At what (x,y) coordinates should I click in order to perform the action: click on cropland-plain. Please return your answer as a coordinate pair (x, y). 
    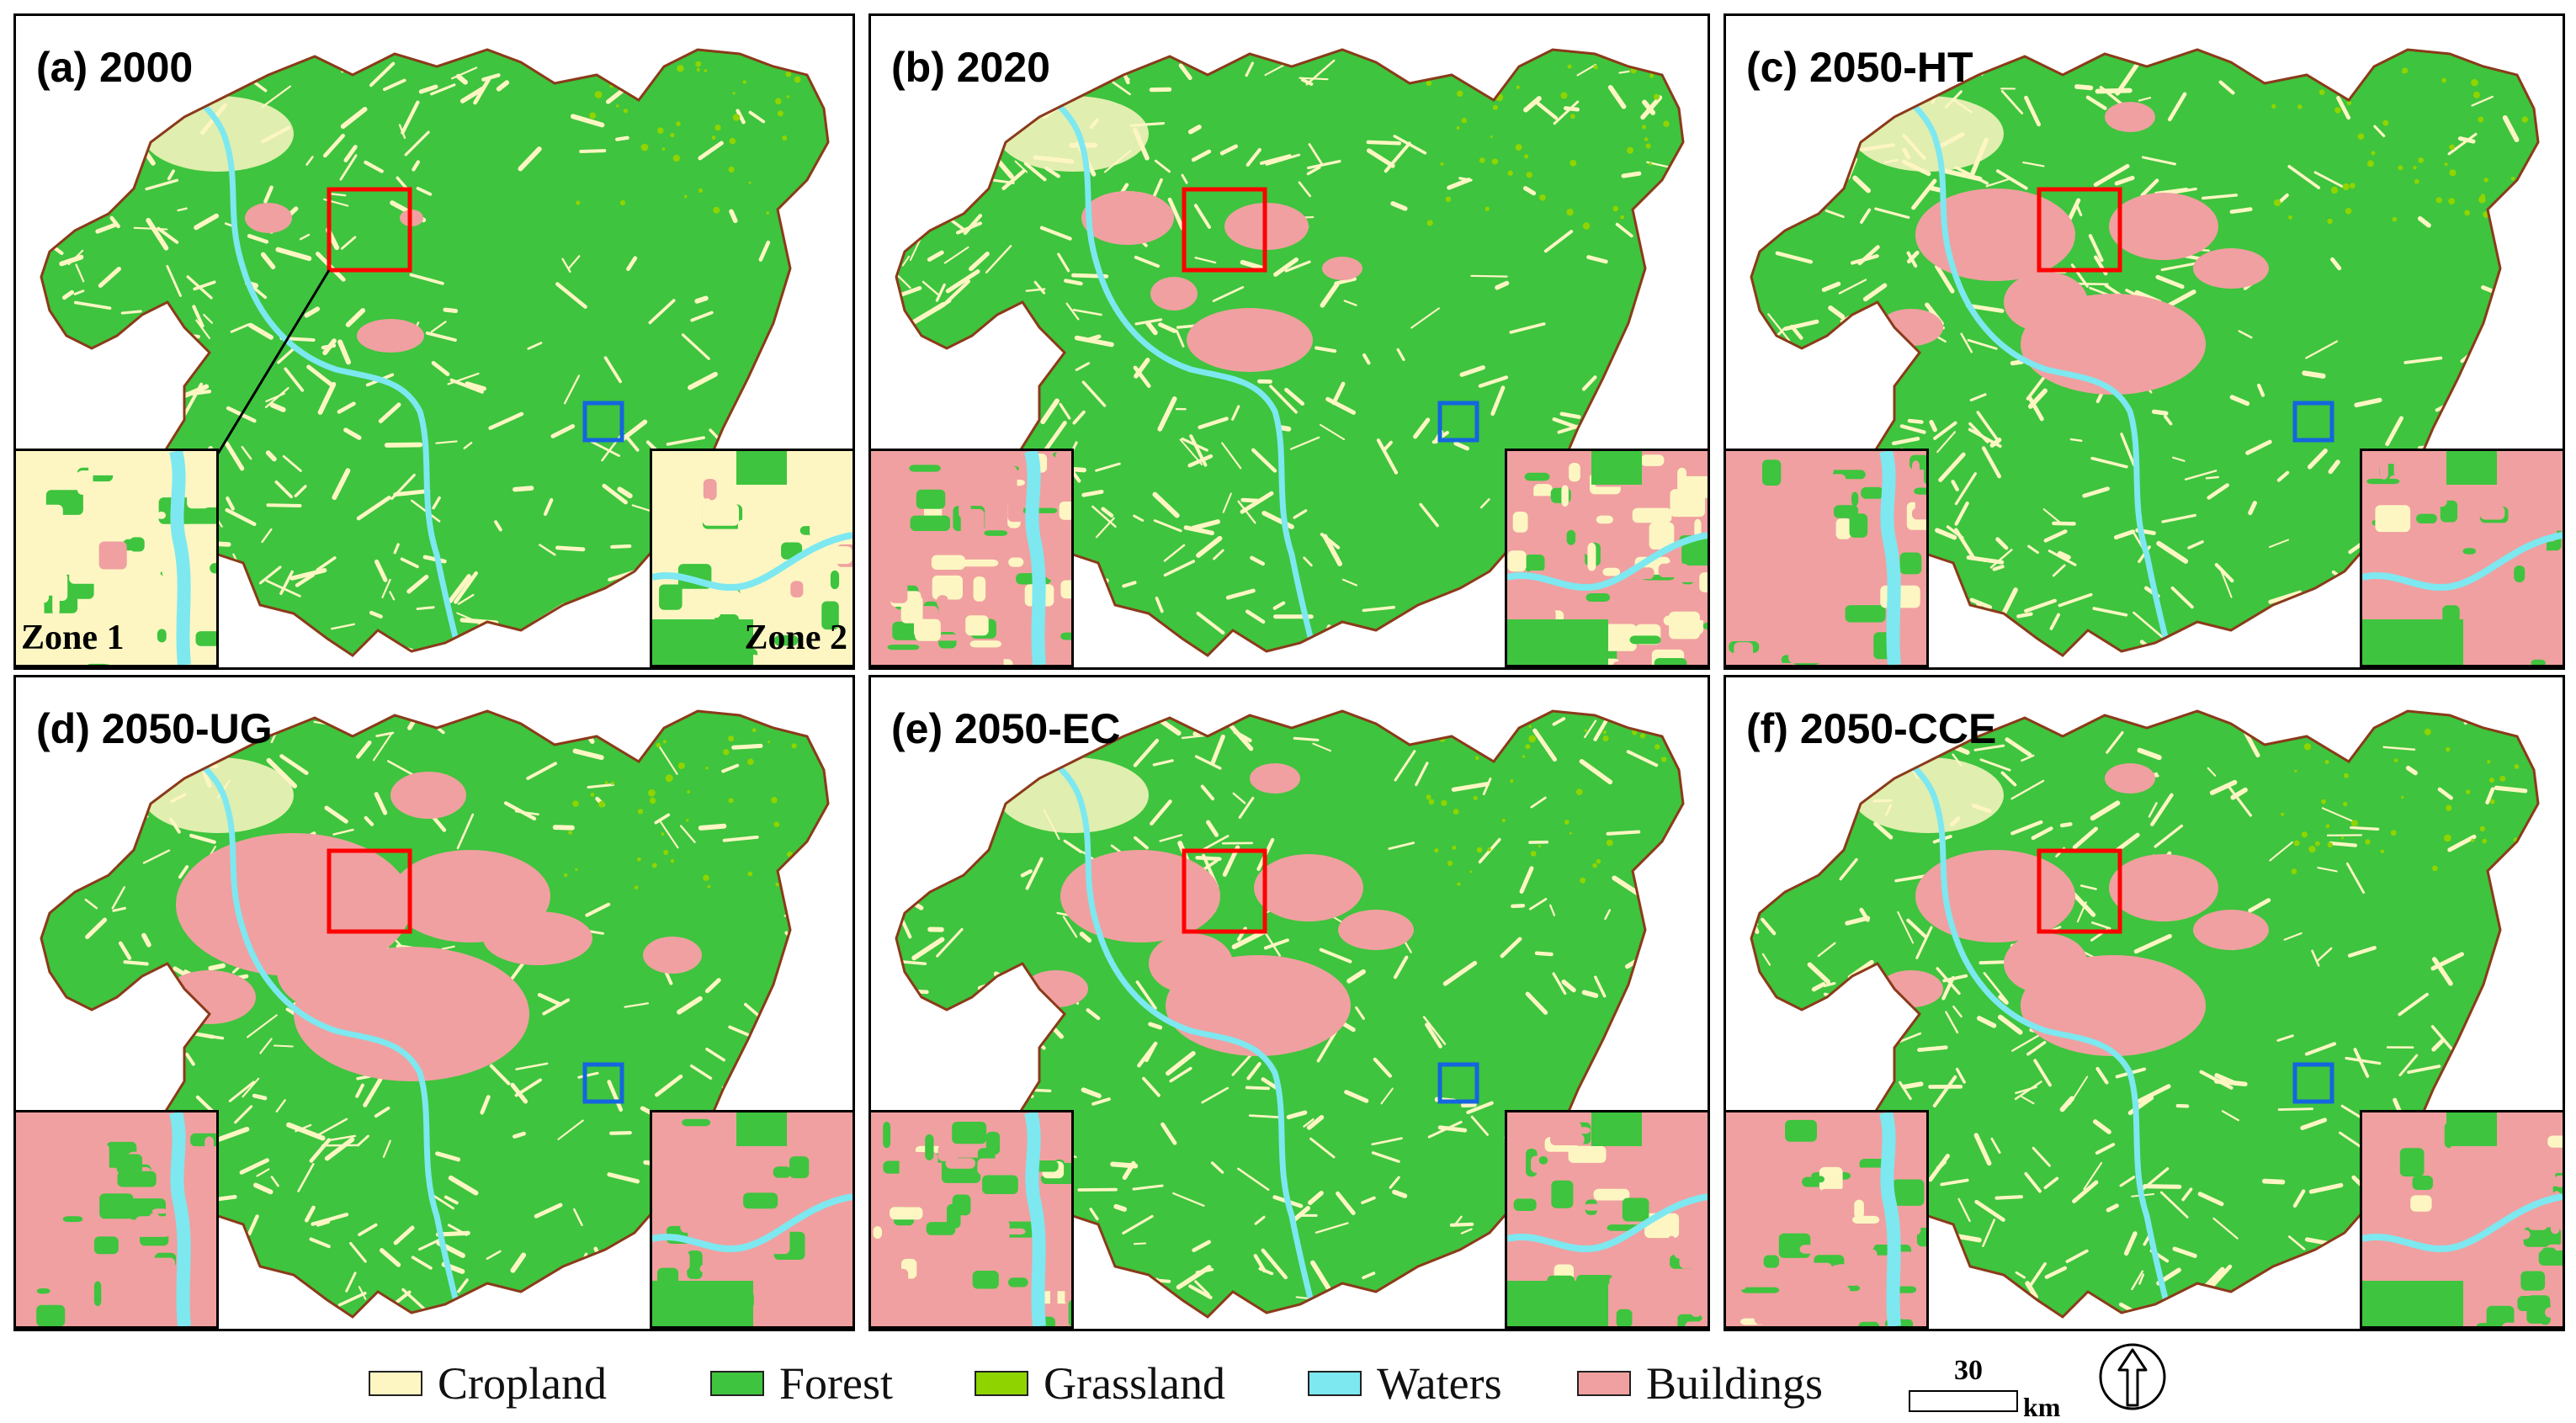
    Looking at the image, I should click on (218, 134).